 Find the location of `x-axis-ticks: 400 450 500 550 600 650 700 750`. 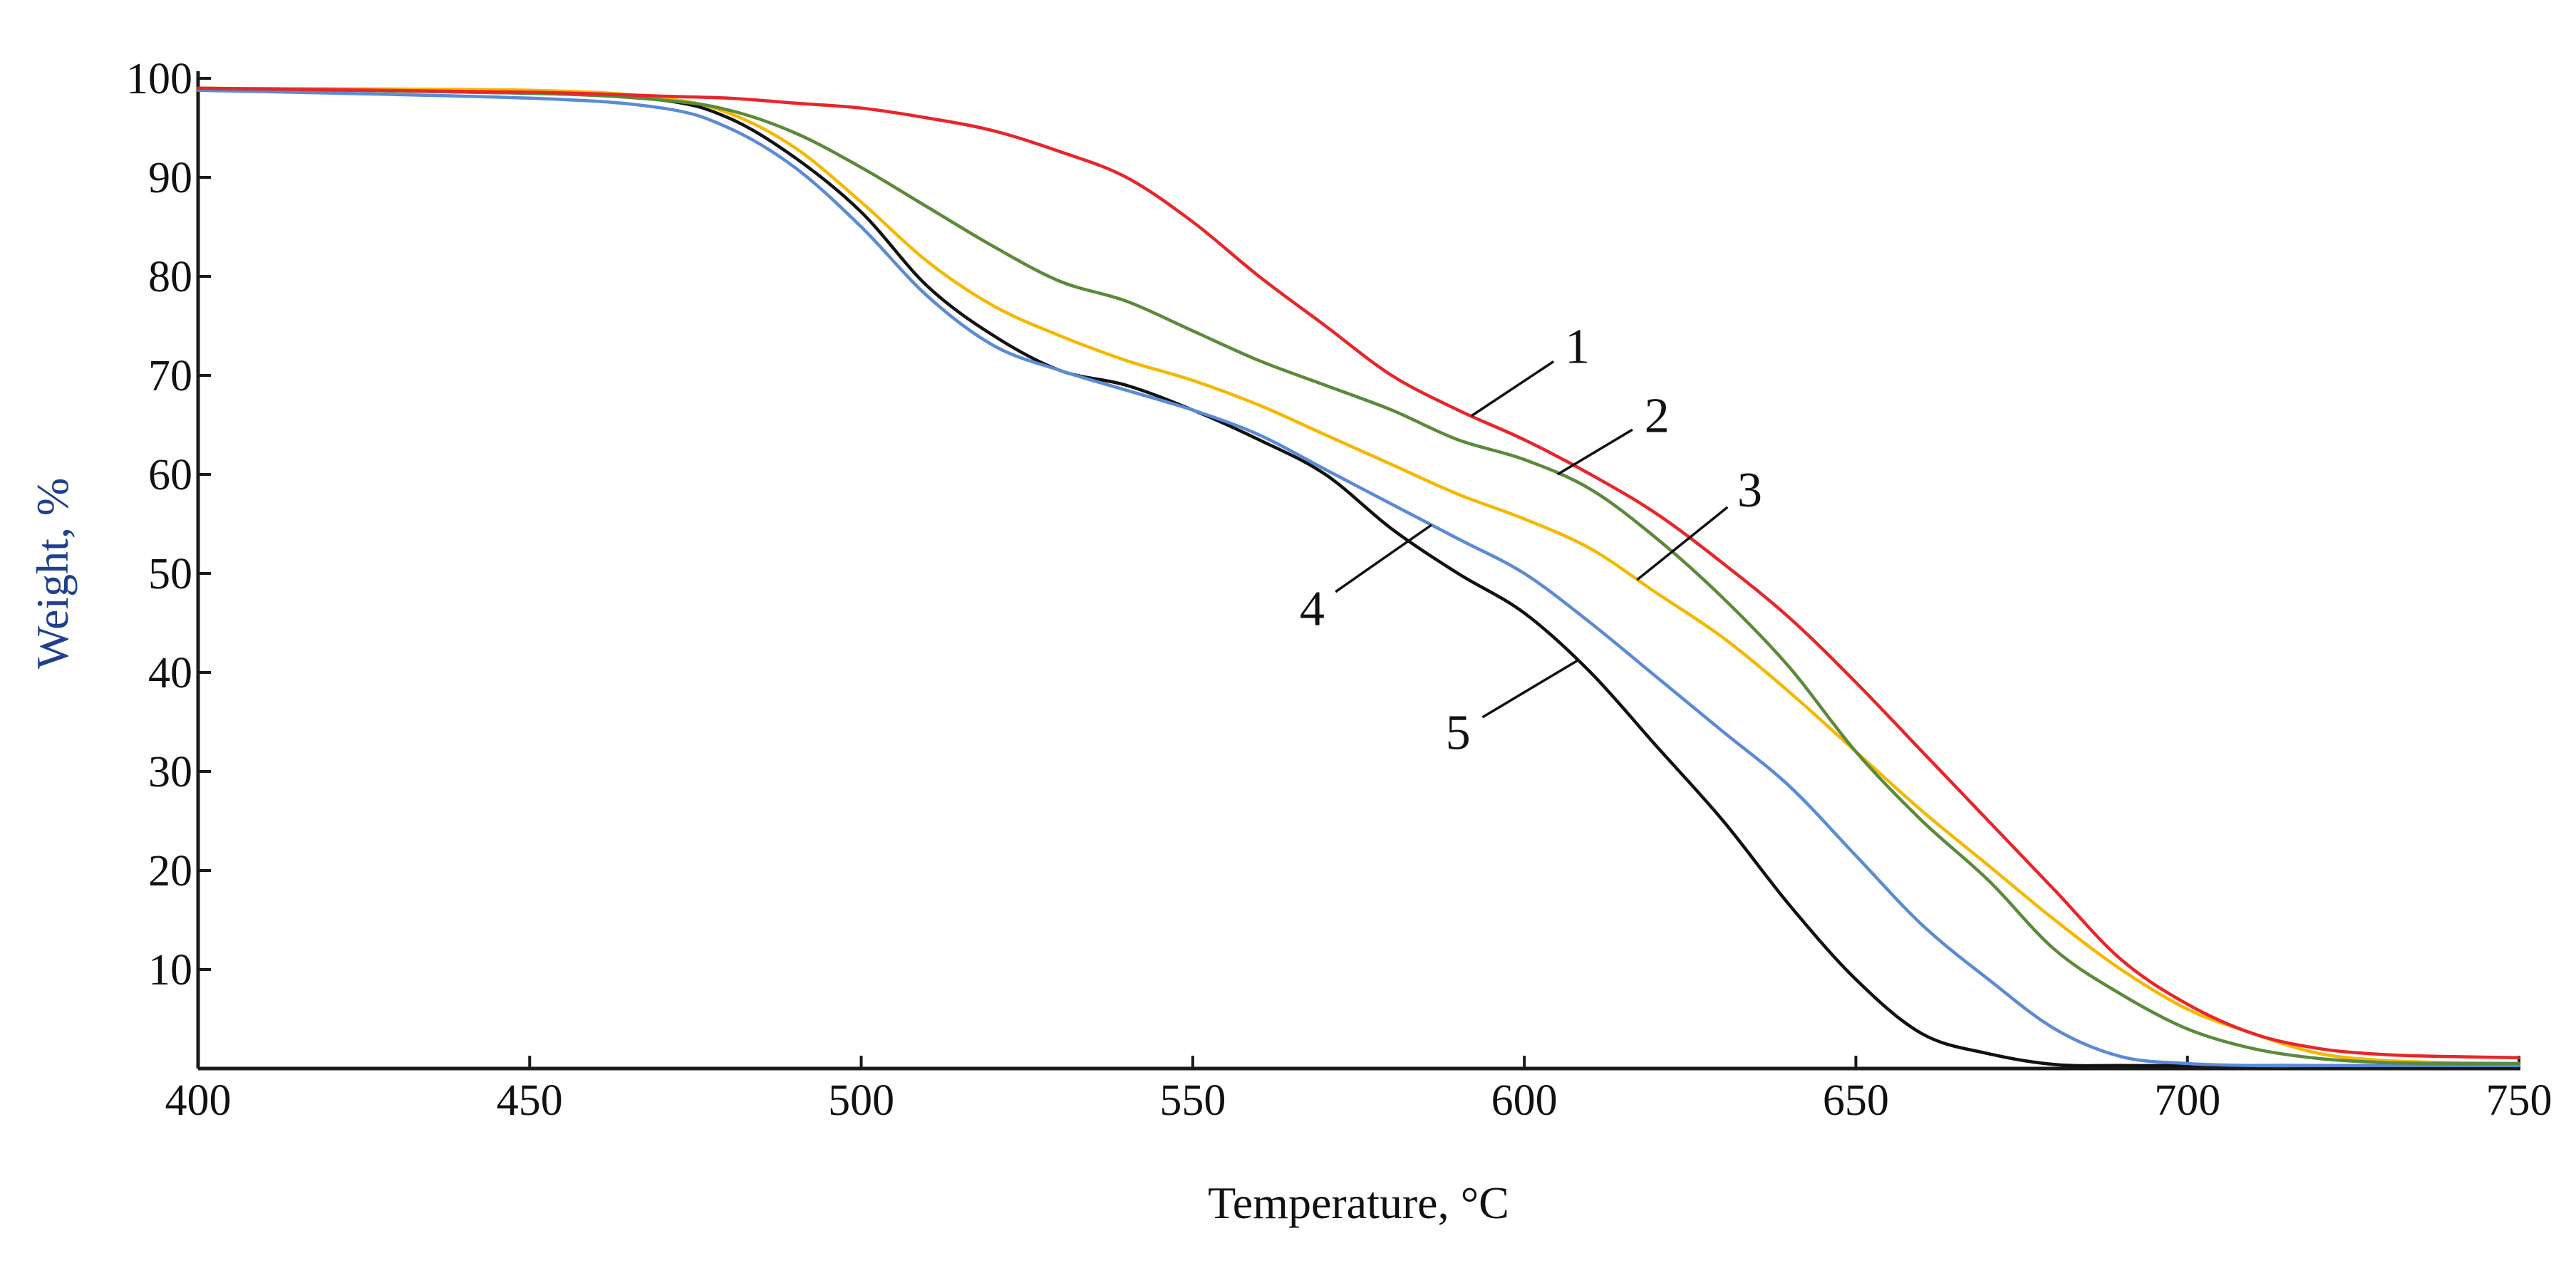

x-axis-ticks: 400 450 500 550 600 650 700 750 is located at coordinates (1359, 1090).